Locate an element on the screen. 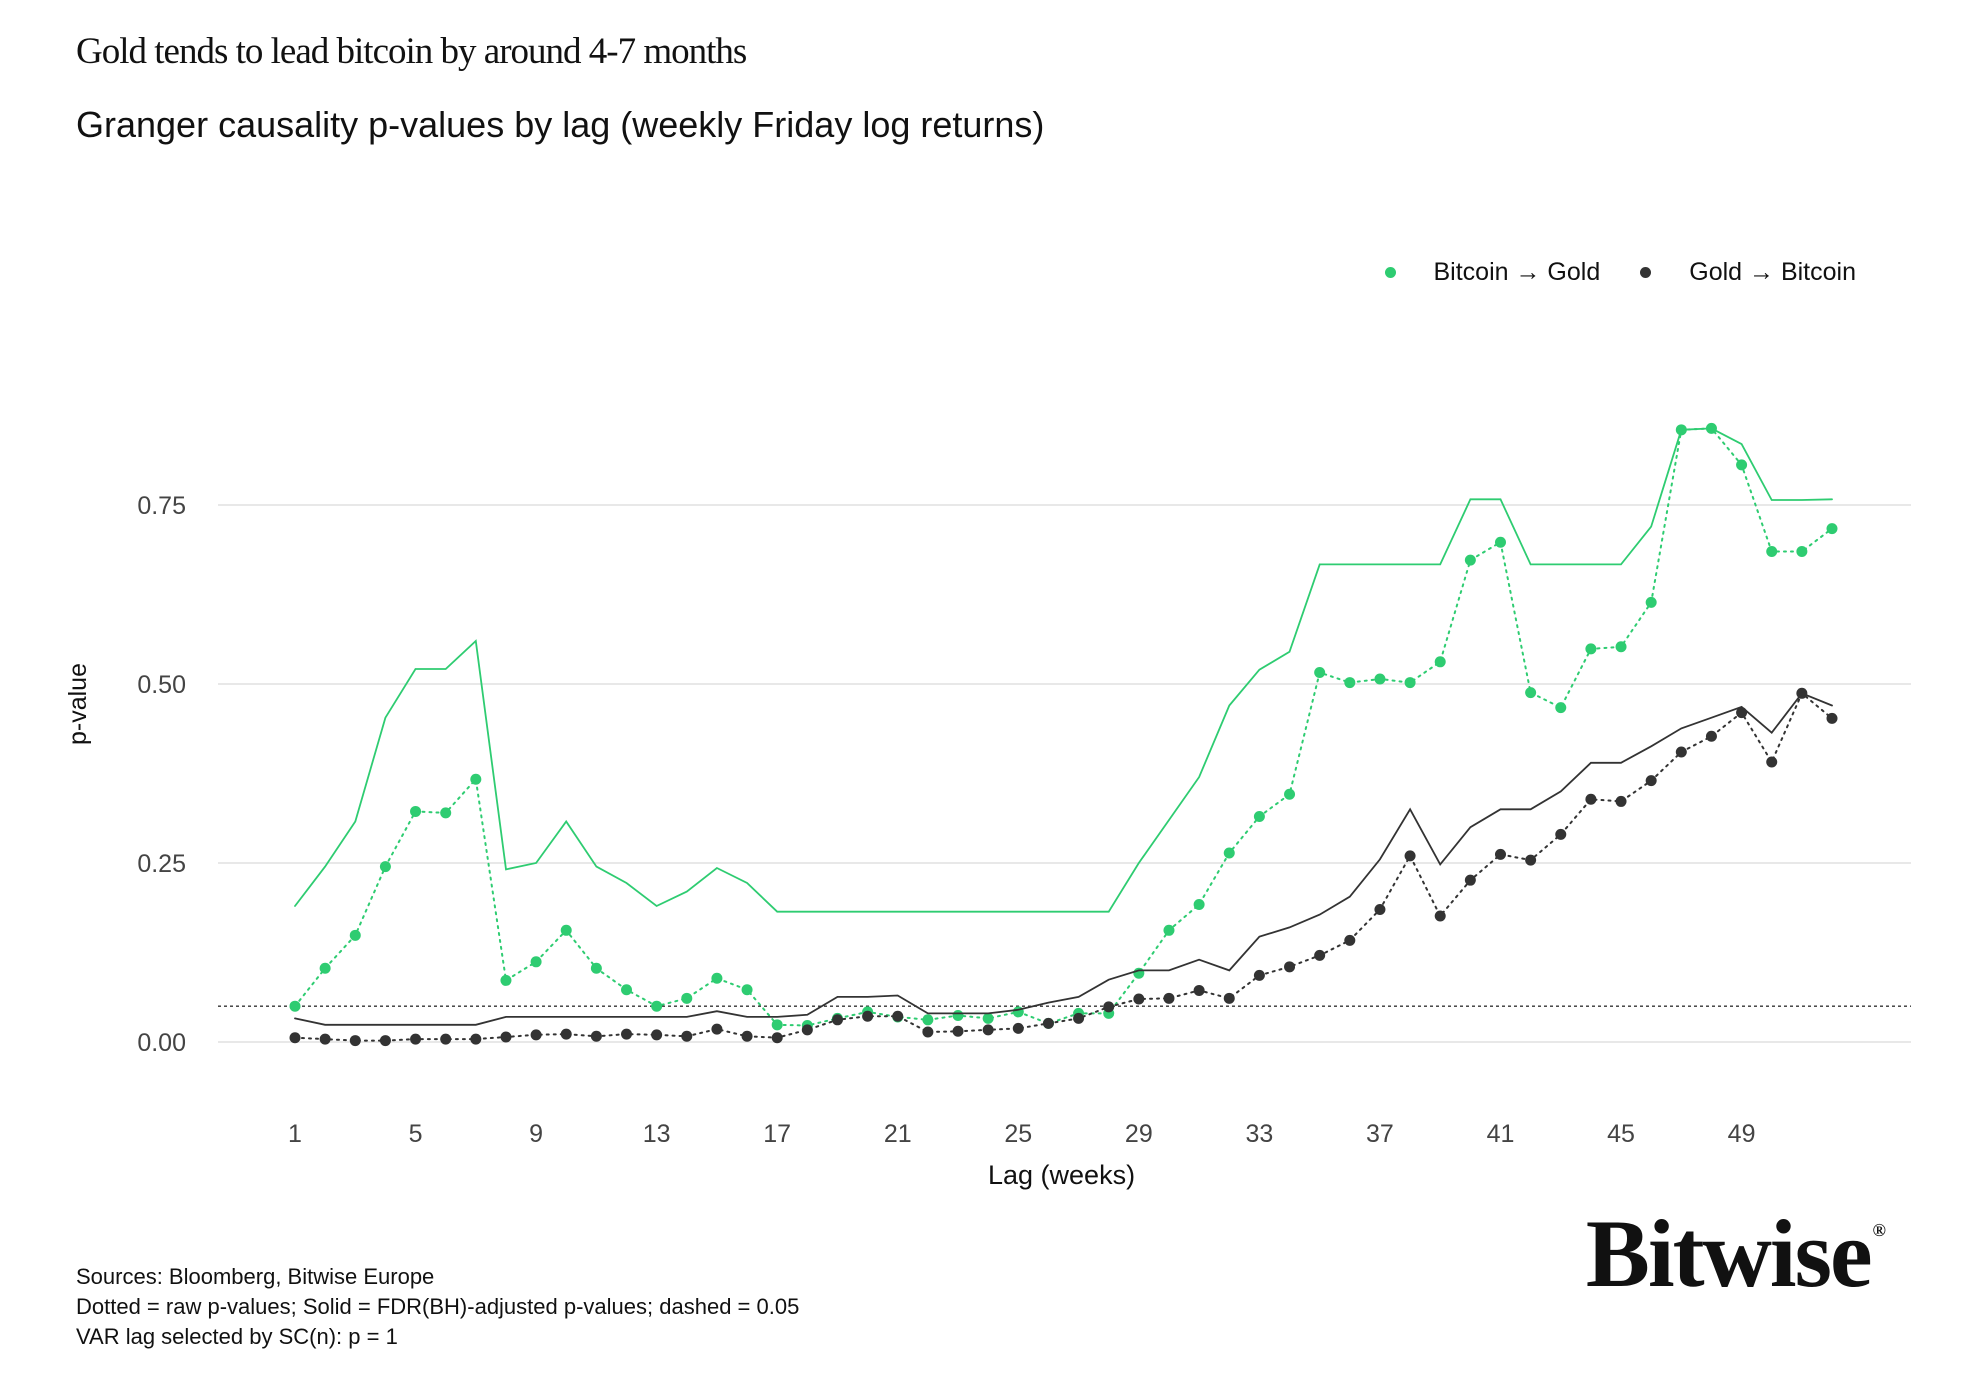 The image size is (1968, 1377). legend-item-gold-bitcoin: Gold → Bitcoin is located at coordinates (1748, 272).